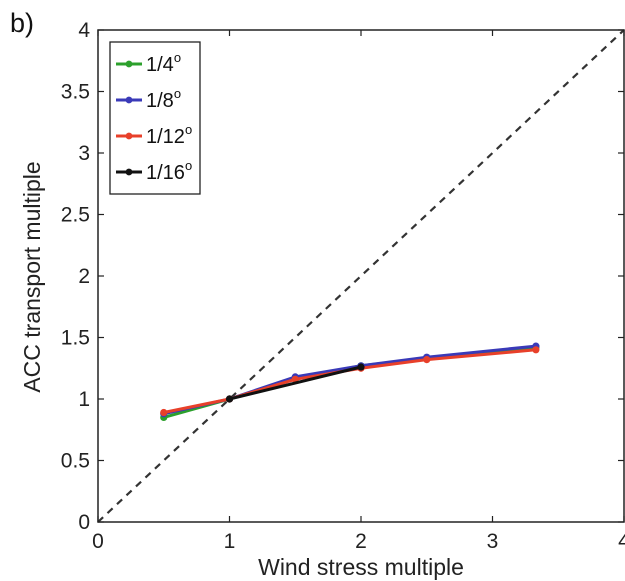 The image size is (625, 581). I want to click on y-tick-label: 0, so click(84, 522).